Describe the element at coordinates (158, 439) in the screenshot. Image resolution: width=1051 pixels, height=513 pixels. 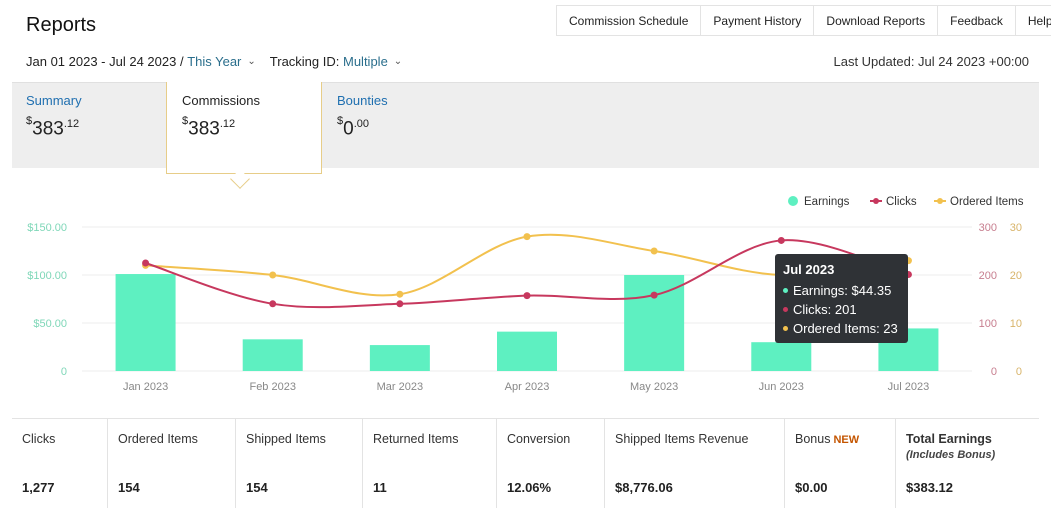
I see `stat-label: Ordered Items` at that location.